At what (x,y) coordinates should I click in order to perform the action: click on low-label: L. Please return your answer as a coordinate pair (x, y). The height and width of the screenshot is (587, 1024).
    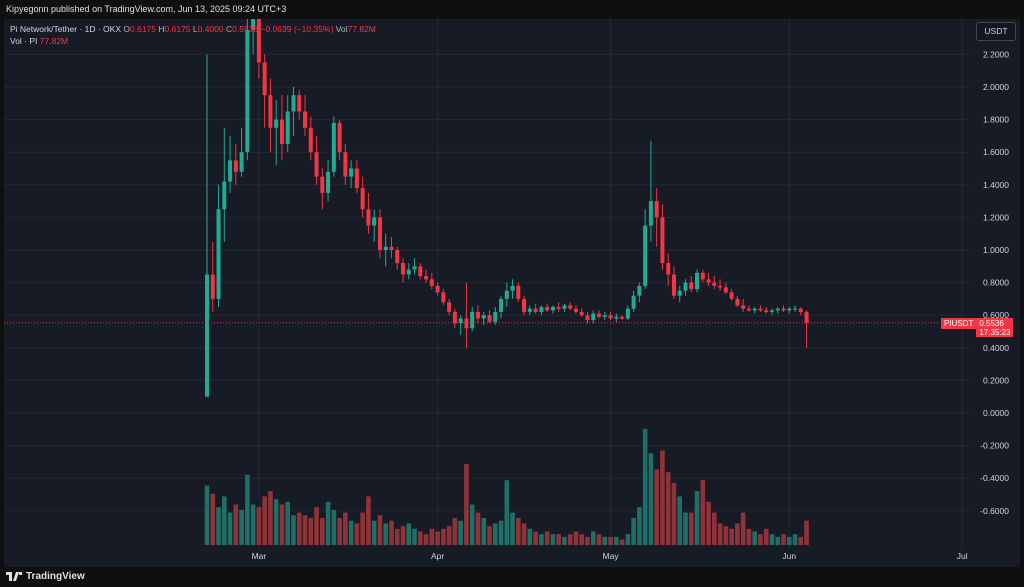
    Looking at the image, I should click on (195, 29).